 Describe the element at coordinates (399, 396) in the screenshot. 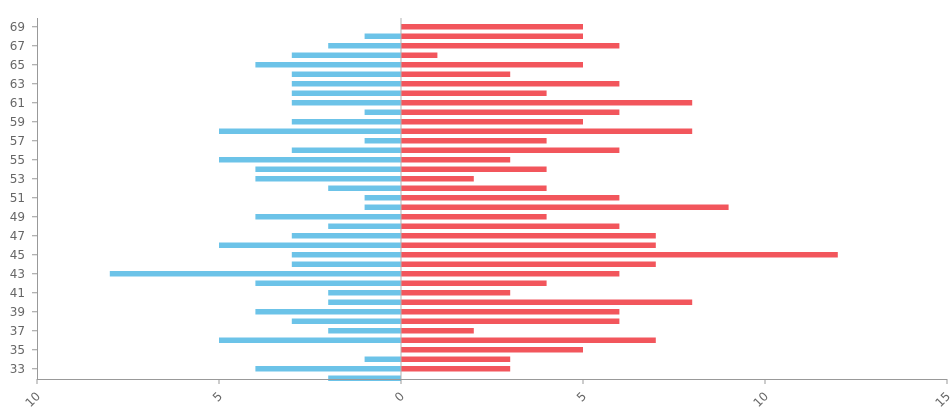

I see `x-tick-label: 0` at that location.